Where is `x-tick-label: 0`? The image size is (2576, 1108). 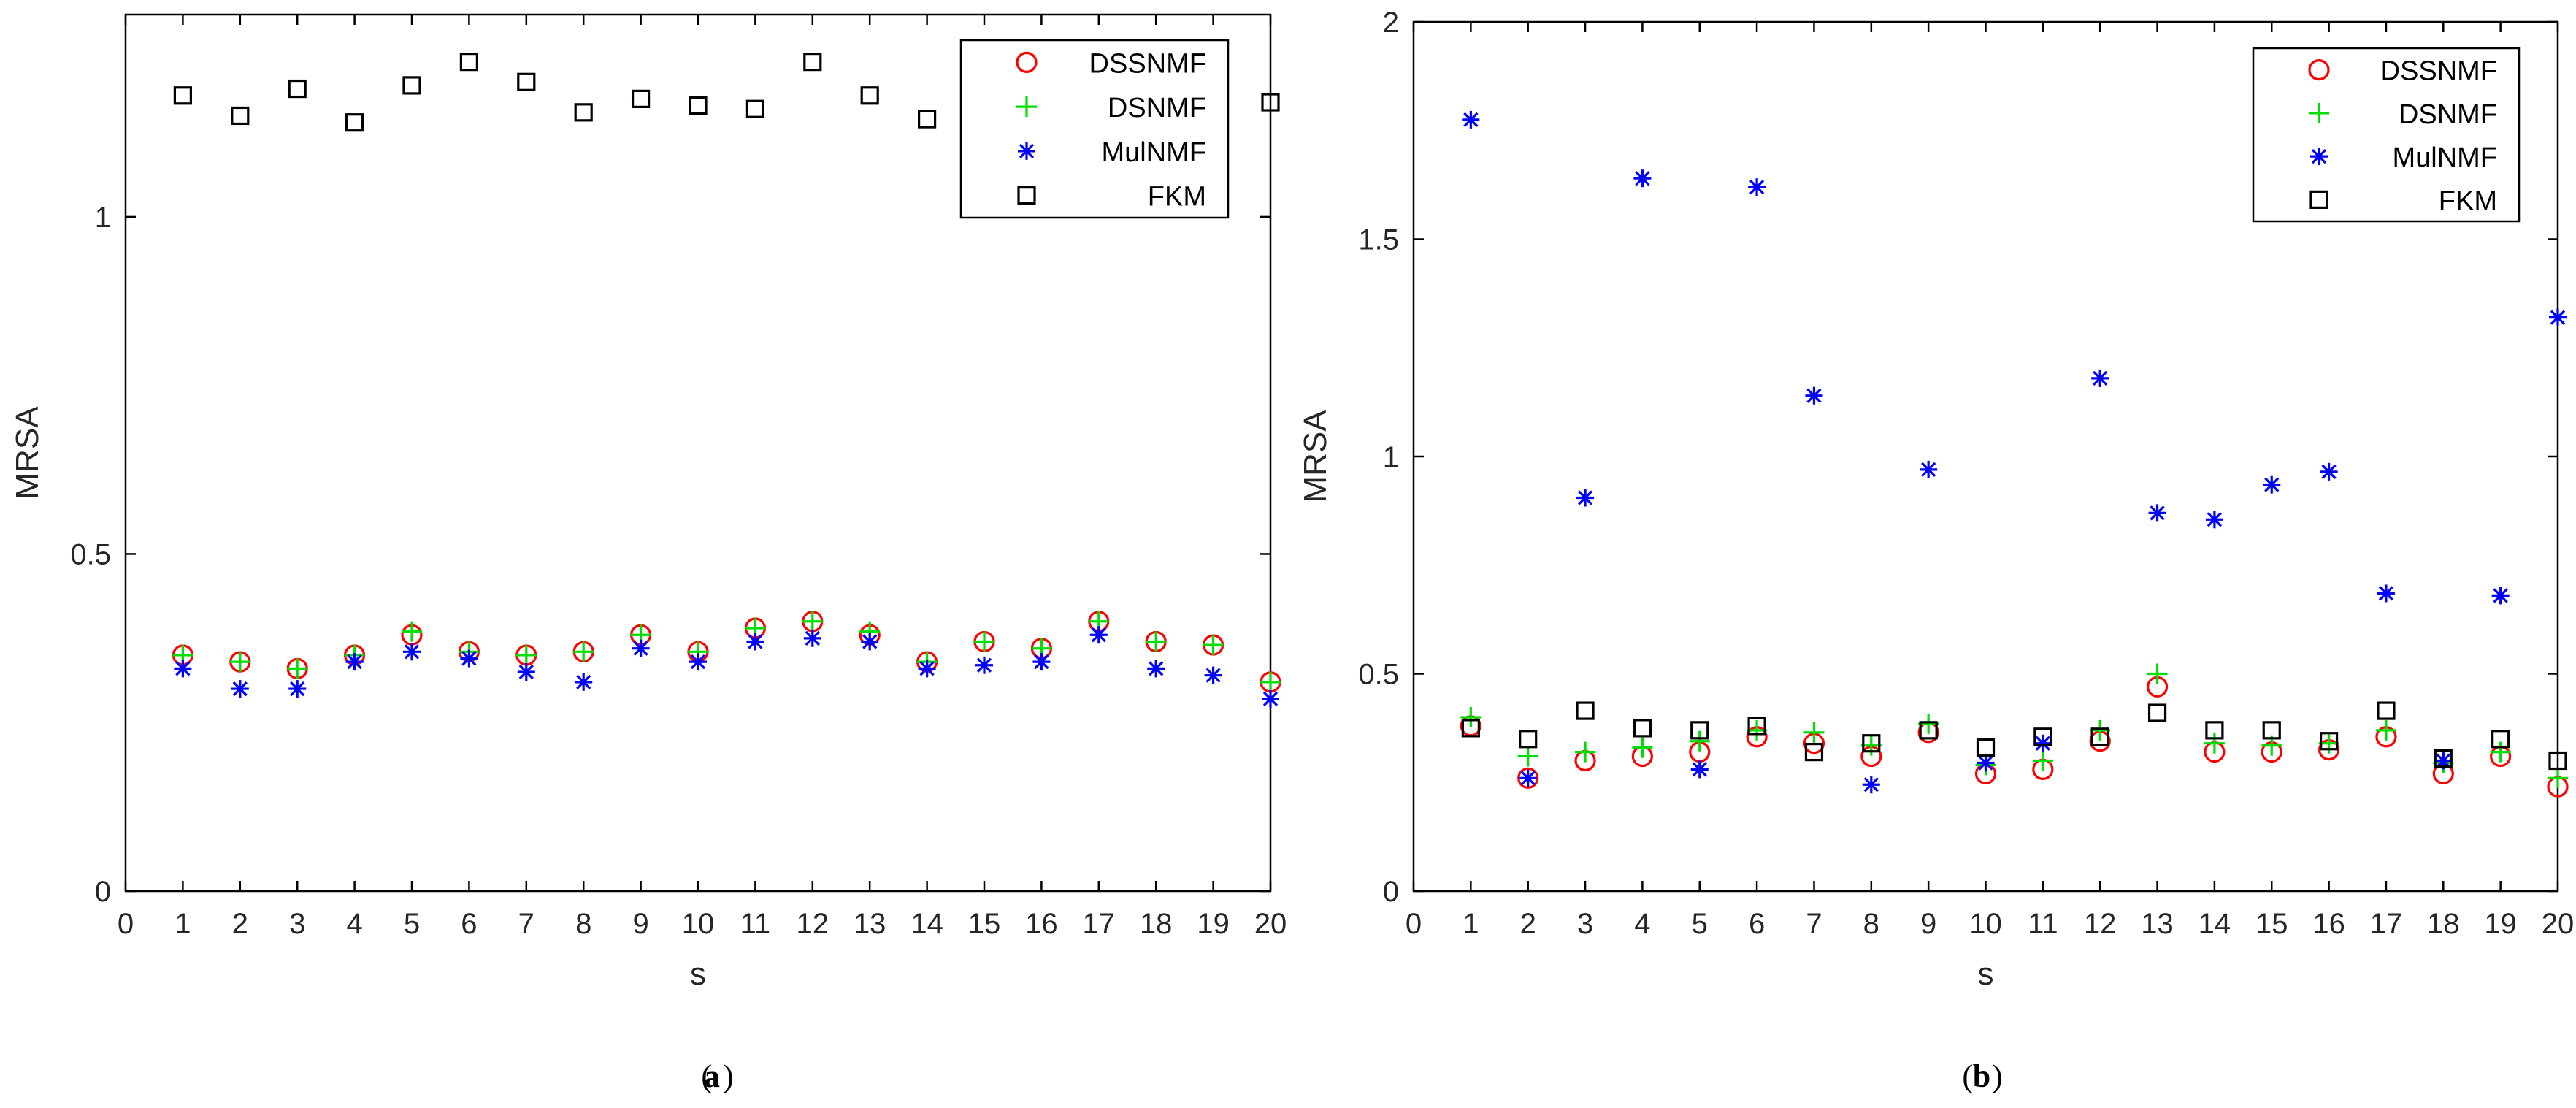
x-tick-label: 0 is located at coordinates (126, 924).